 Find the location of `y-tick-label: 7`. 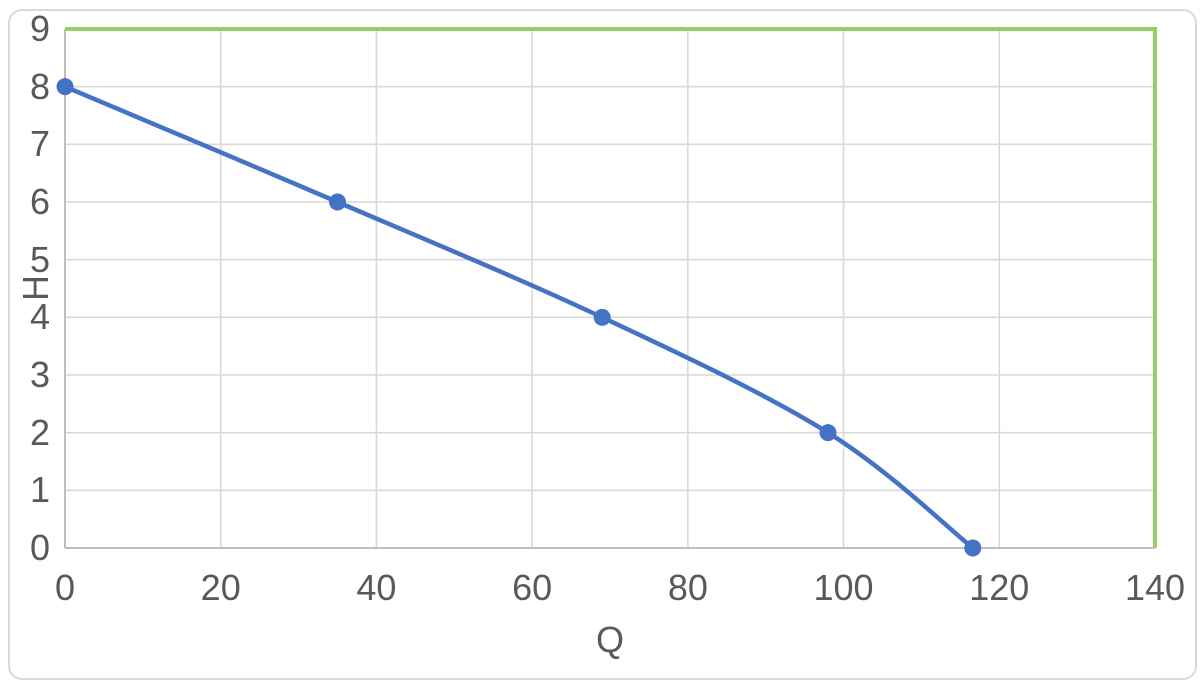

y-tick-label: 7 is located at coordinates (39, 144).